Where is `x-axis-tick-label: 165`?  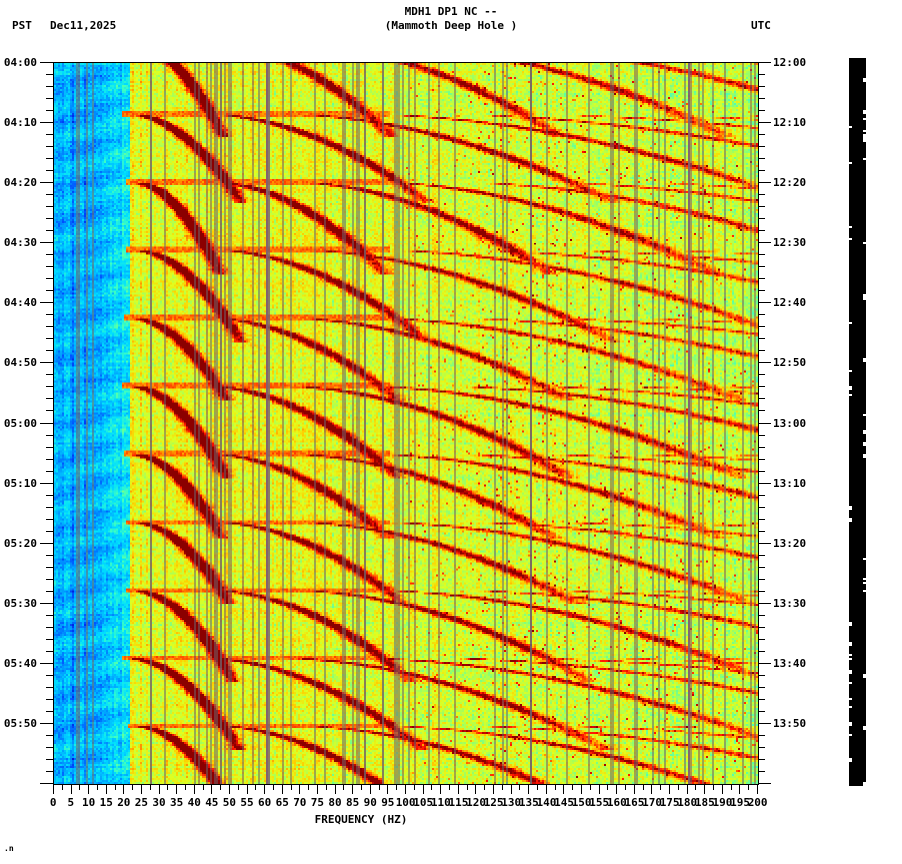 x-axis-tick-label: 165 is located at coordinates (634, 802).